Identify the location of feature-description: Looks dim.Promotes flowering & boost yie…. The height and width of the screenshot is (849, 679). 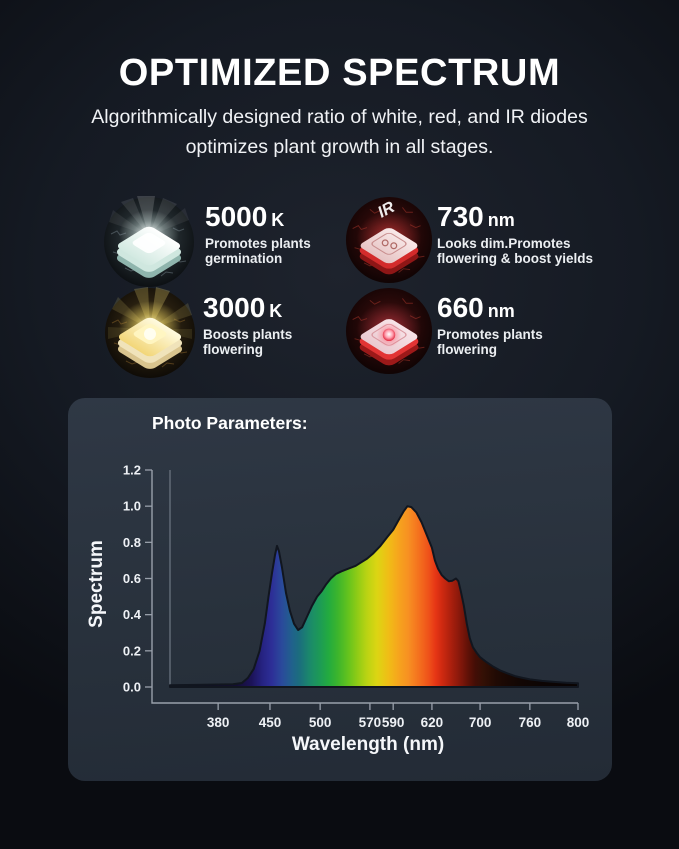
(515, 251).